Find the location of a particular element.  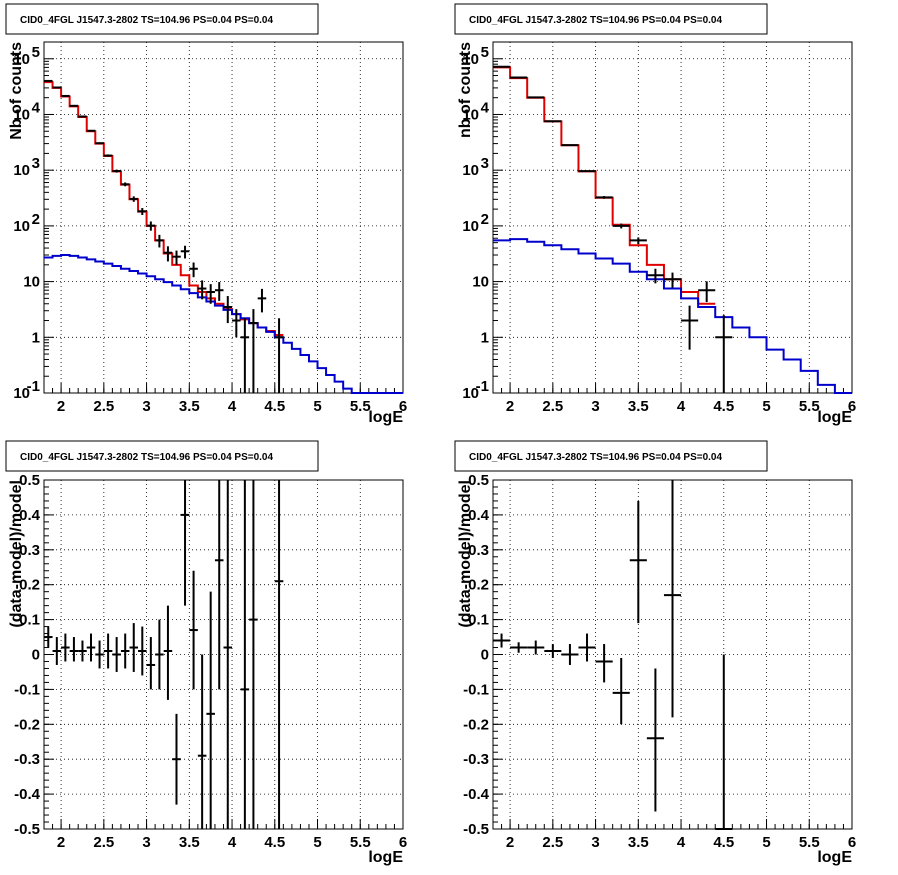

component_model-step-line is located at coordinates (672, 316).